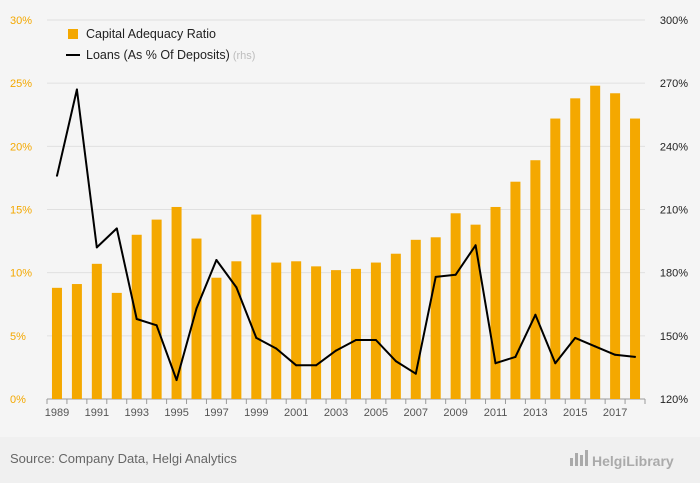  What do you see at coordinates (97, 413) in the screenshot?
I see `x-tick-label: 1991` at bounding box center [97, 413].